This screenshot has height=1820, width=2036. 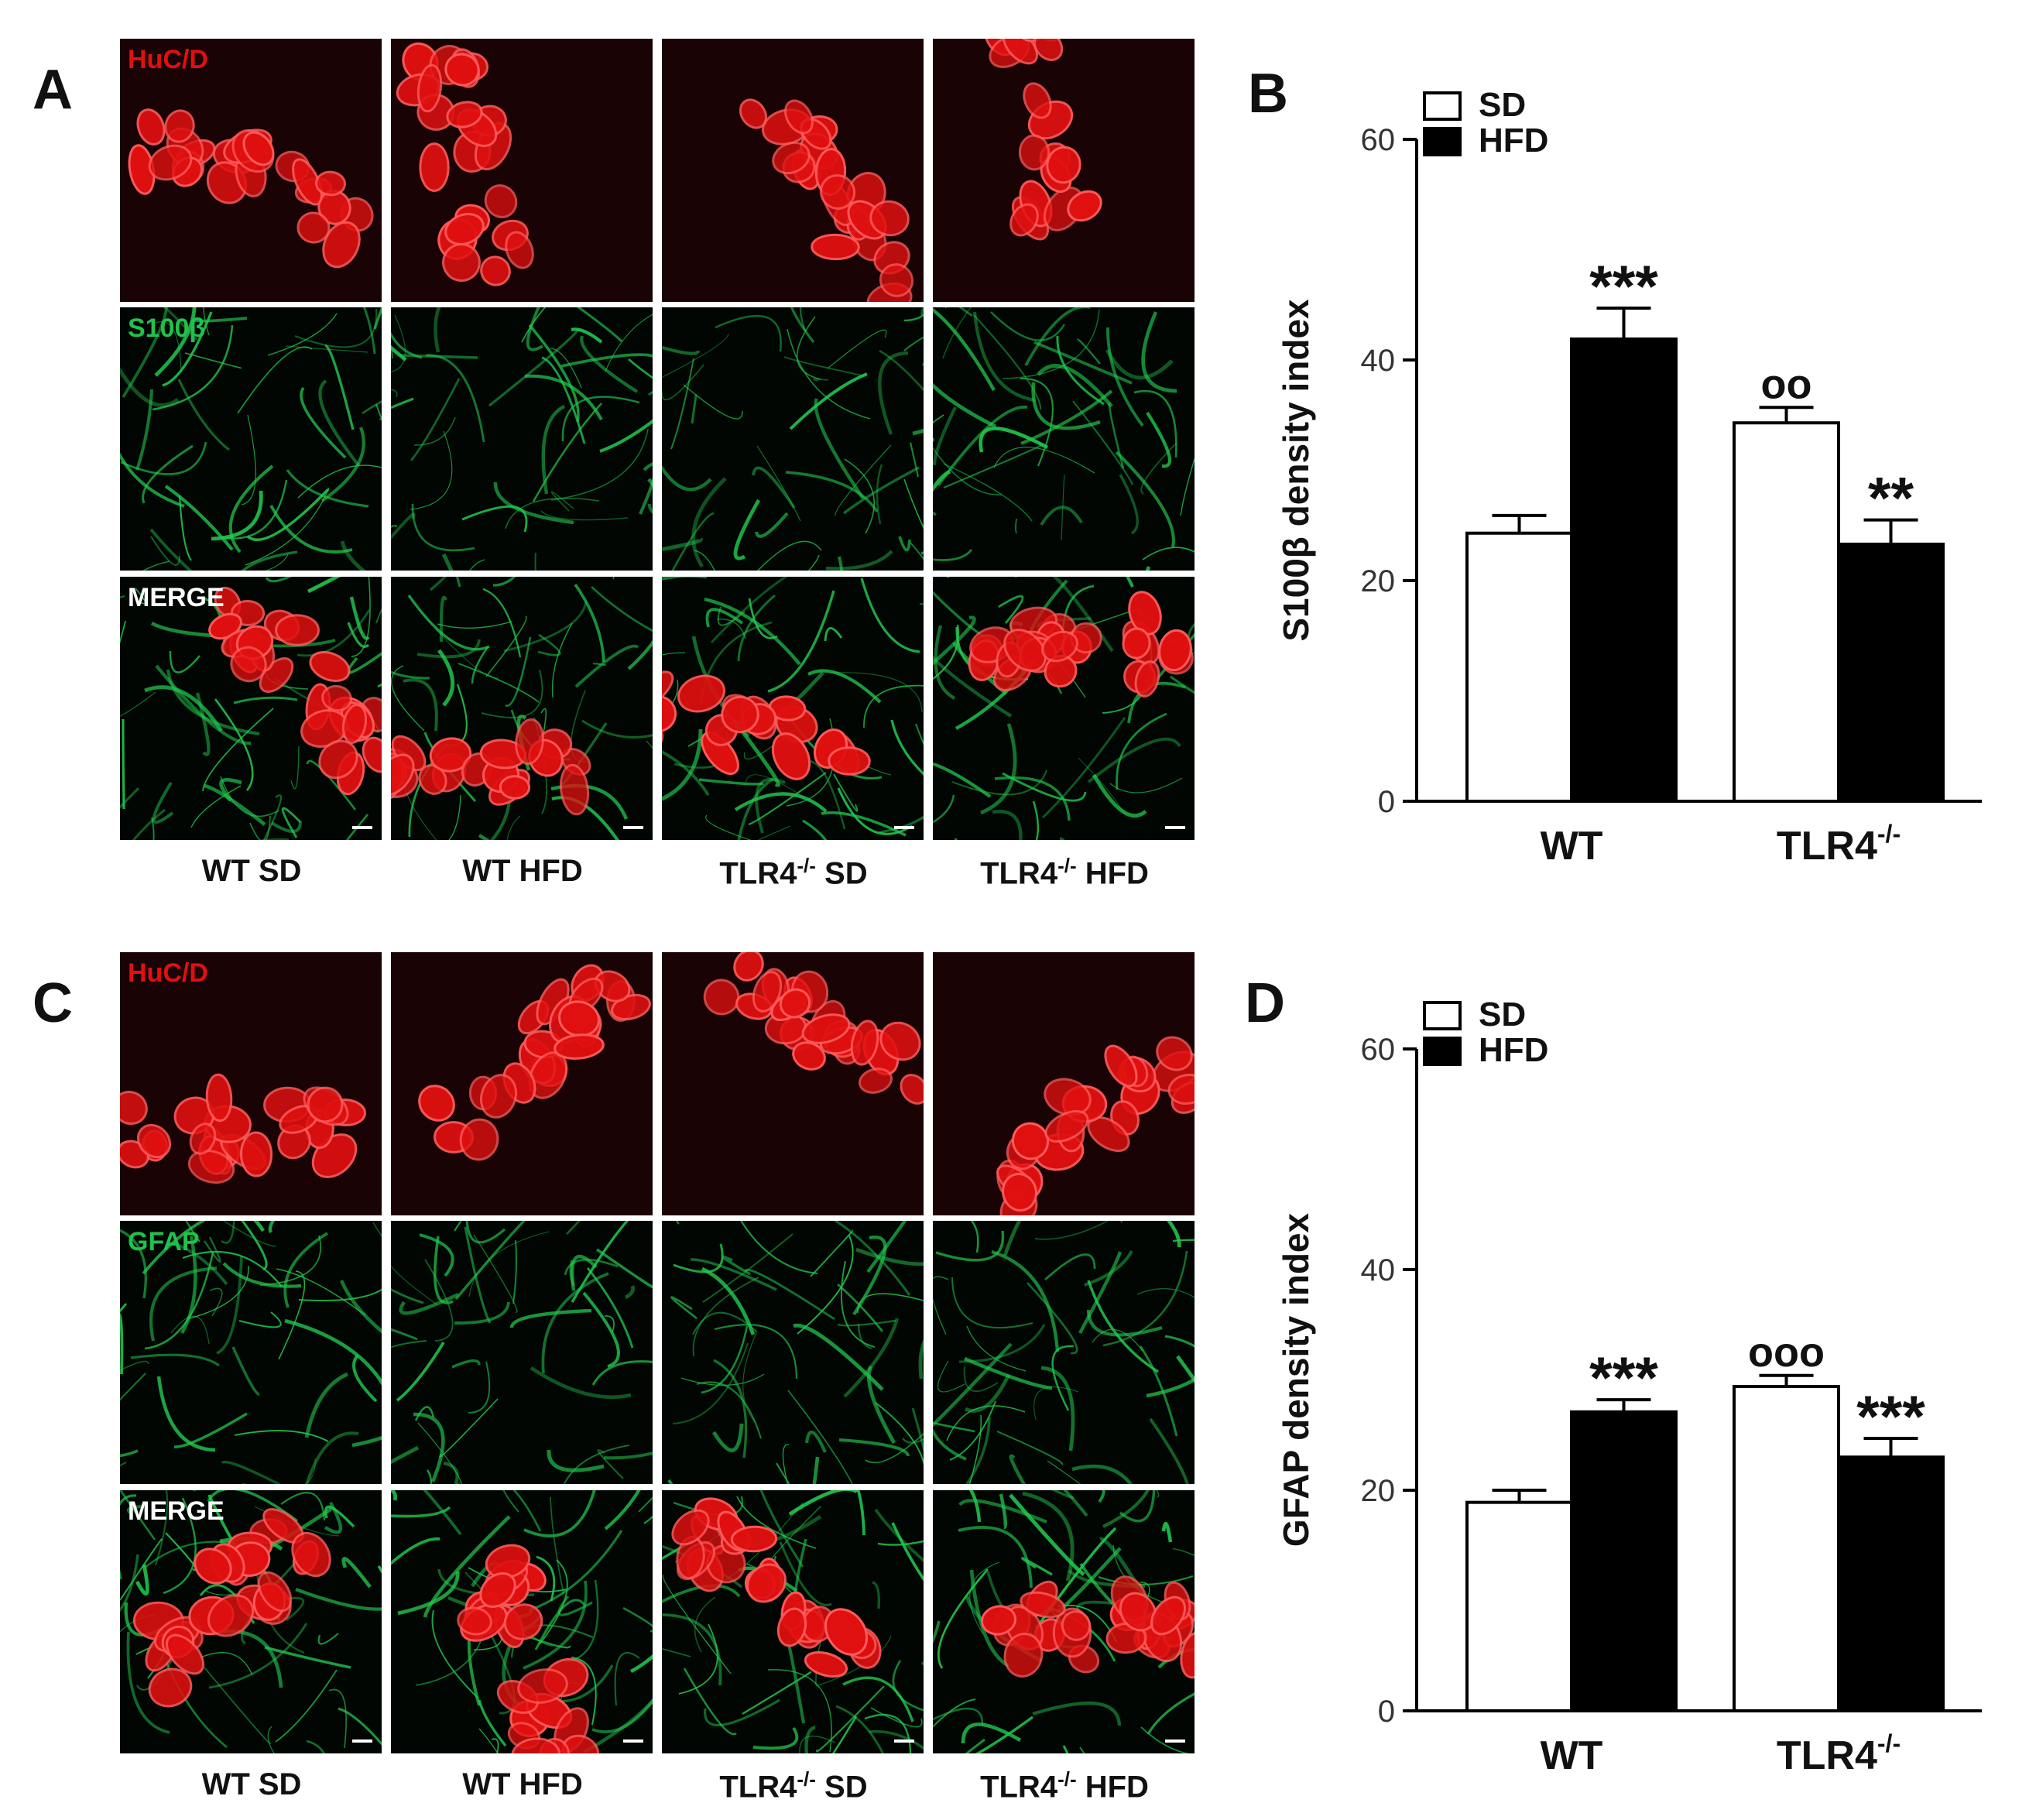 I want to click on channel-label: S100β, so click(x=167, y=329).